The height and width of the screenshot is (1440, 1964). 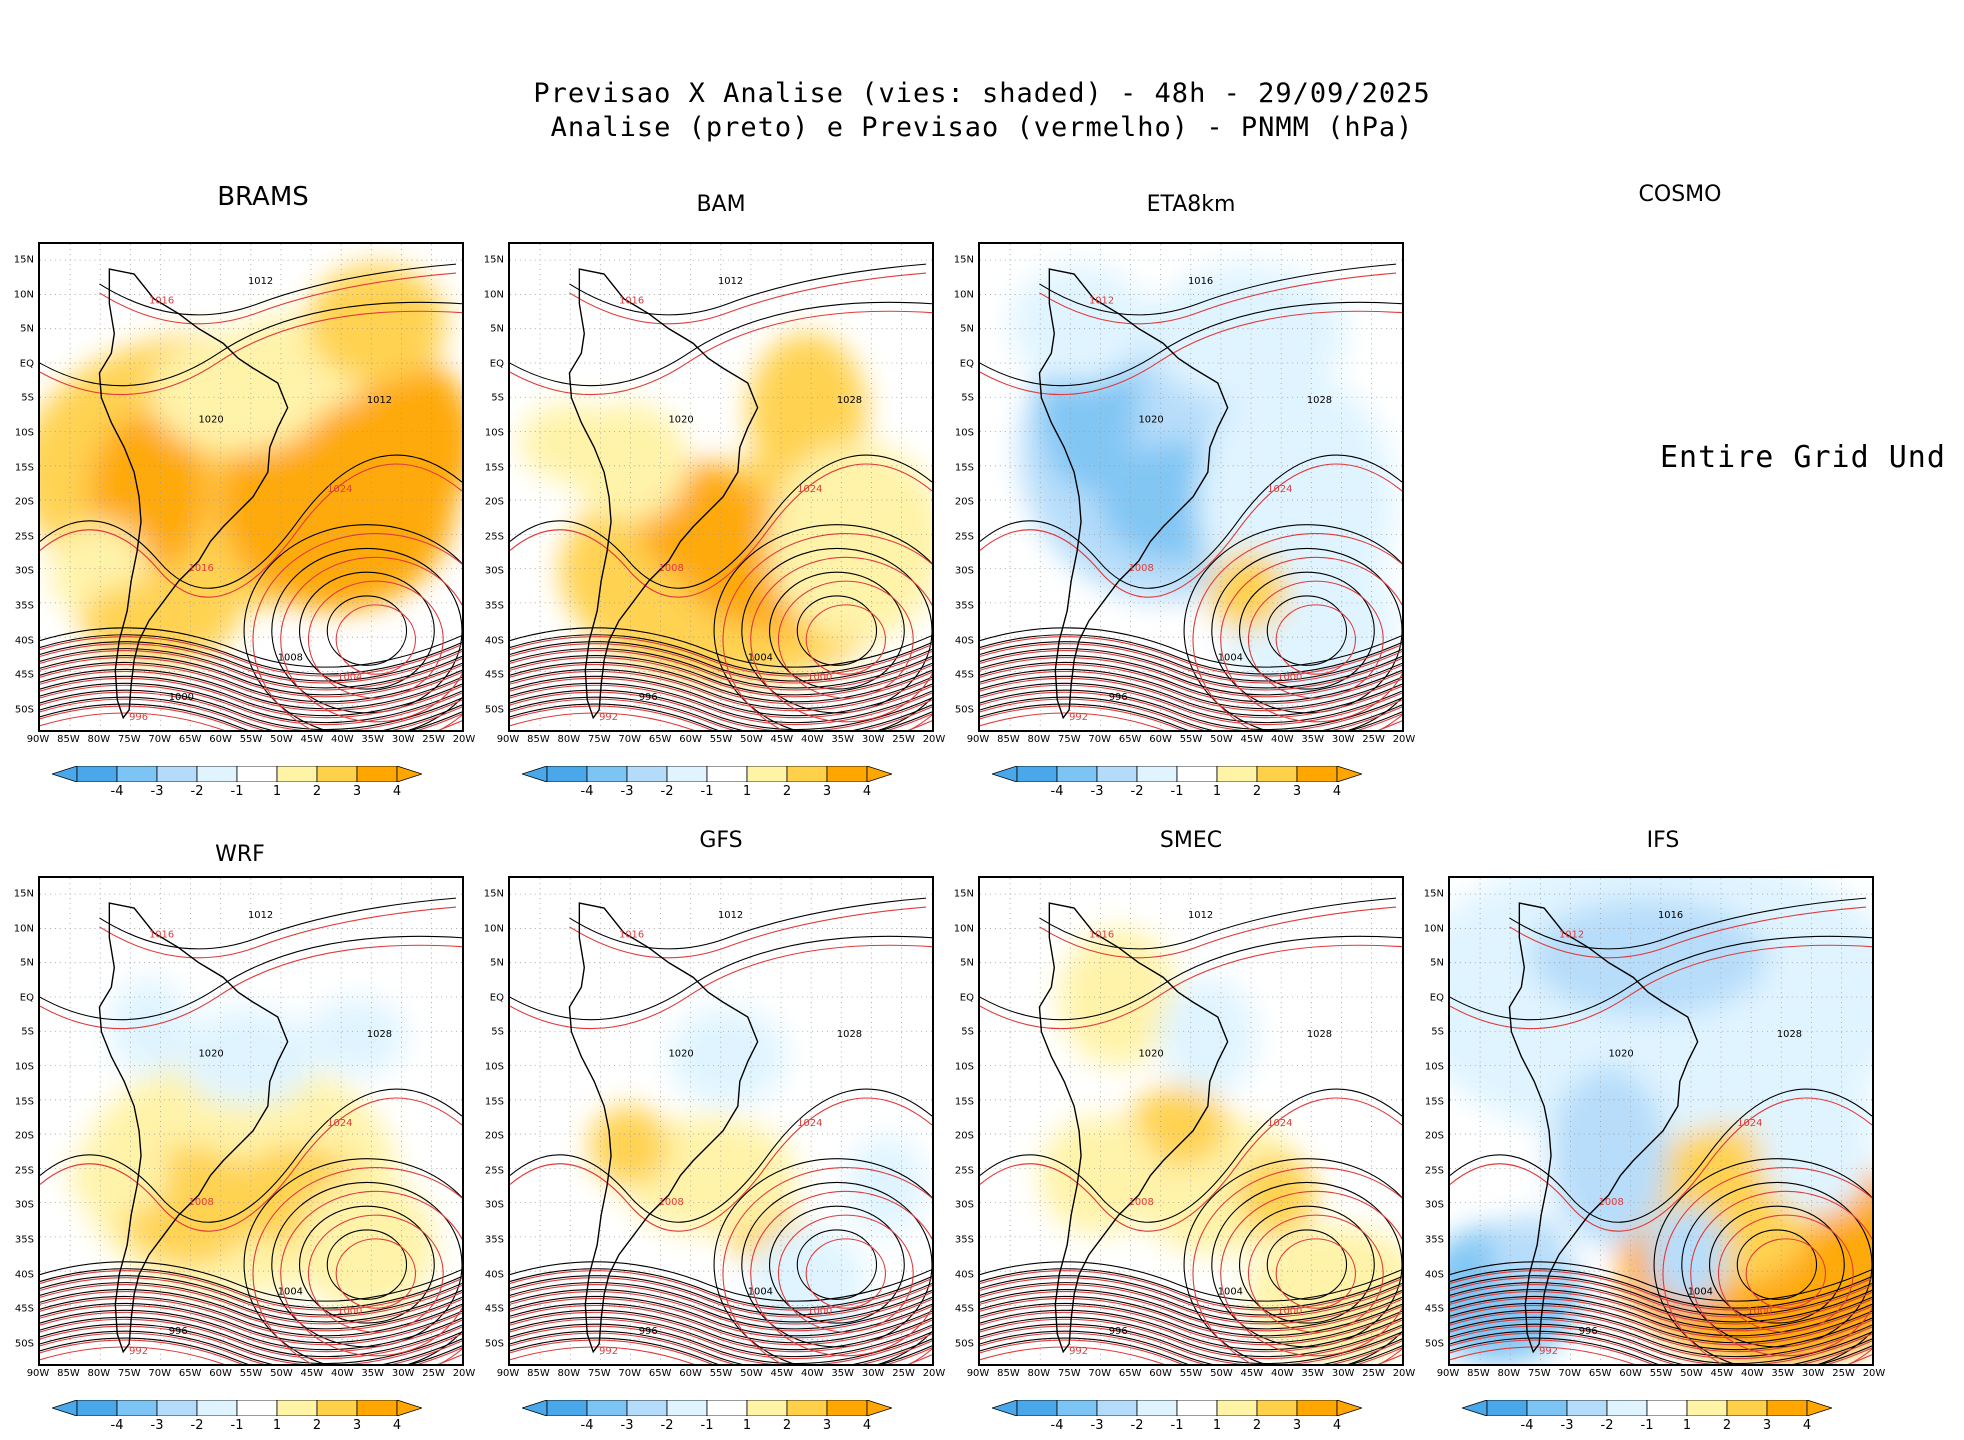 What do you see at coordinates (827, 791) in the screenshot?
I see `colorbar-label: 3` at bounding box center [827, 791].